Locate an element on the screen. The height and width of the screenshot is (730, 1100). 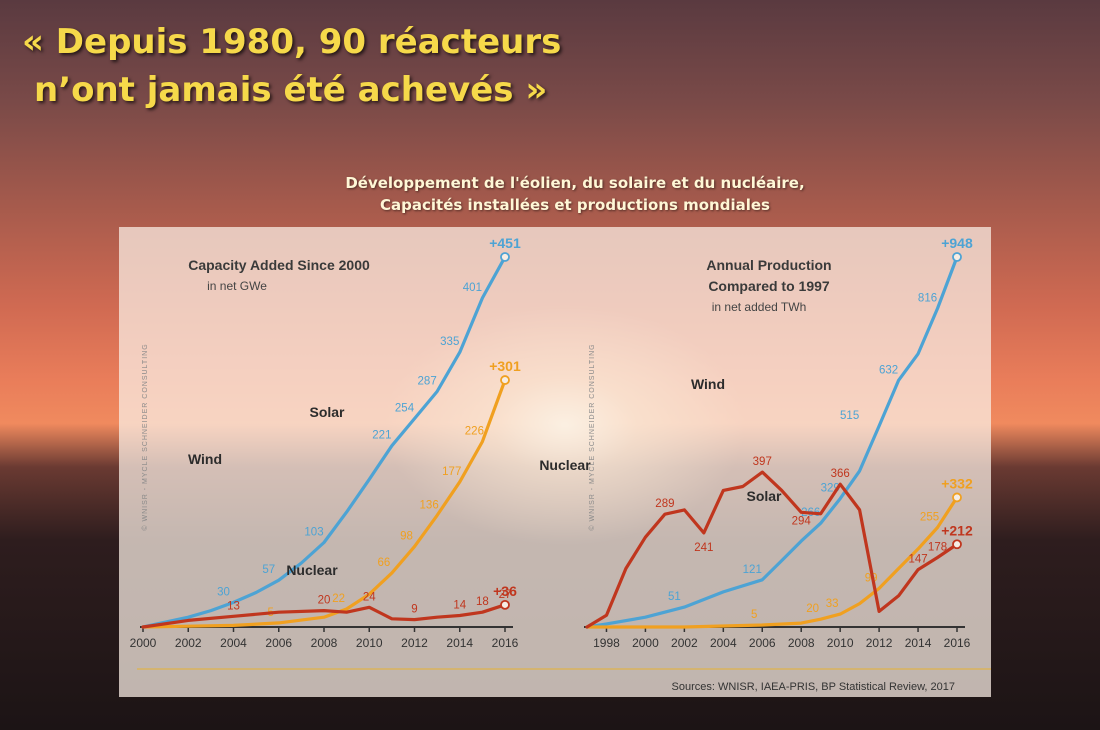
chart2-nuclear-data-label: 147 is located at coordinates (917, 560).